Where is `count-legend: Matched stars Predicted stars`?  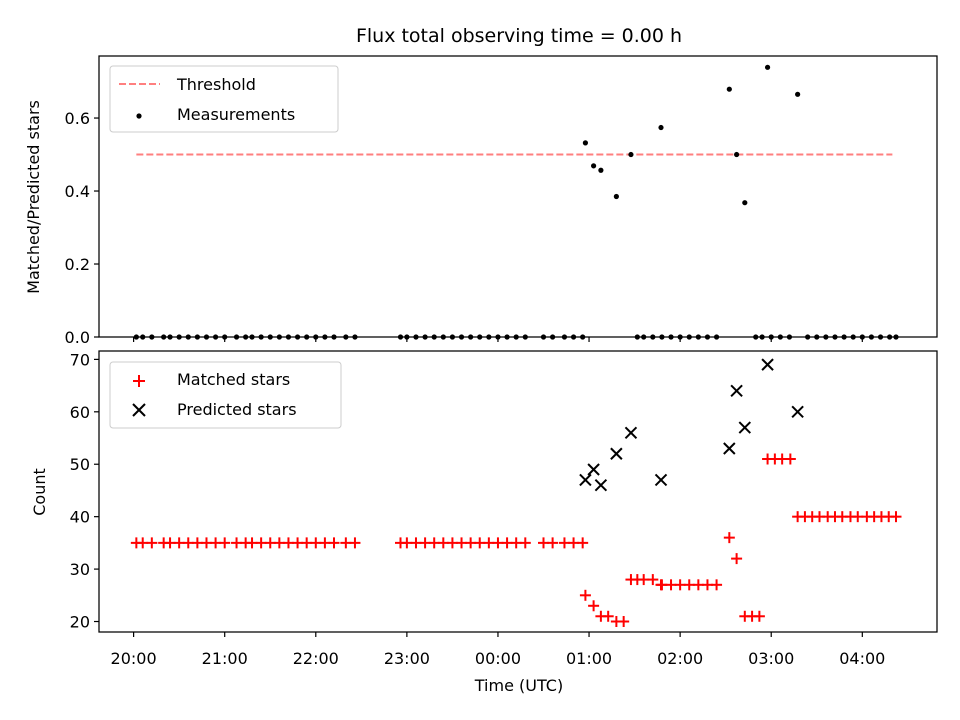 count-legend: Matched stars Predicted stars is located at coordinates (225, 395).